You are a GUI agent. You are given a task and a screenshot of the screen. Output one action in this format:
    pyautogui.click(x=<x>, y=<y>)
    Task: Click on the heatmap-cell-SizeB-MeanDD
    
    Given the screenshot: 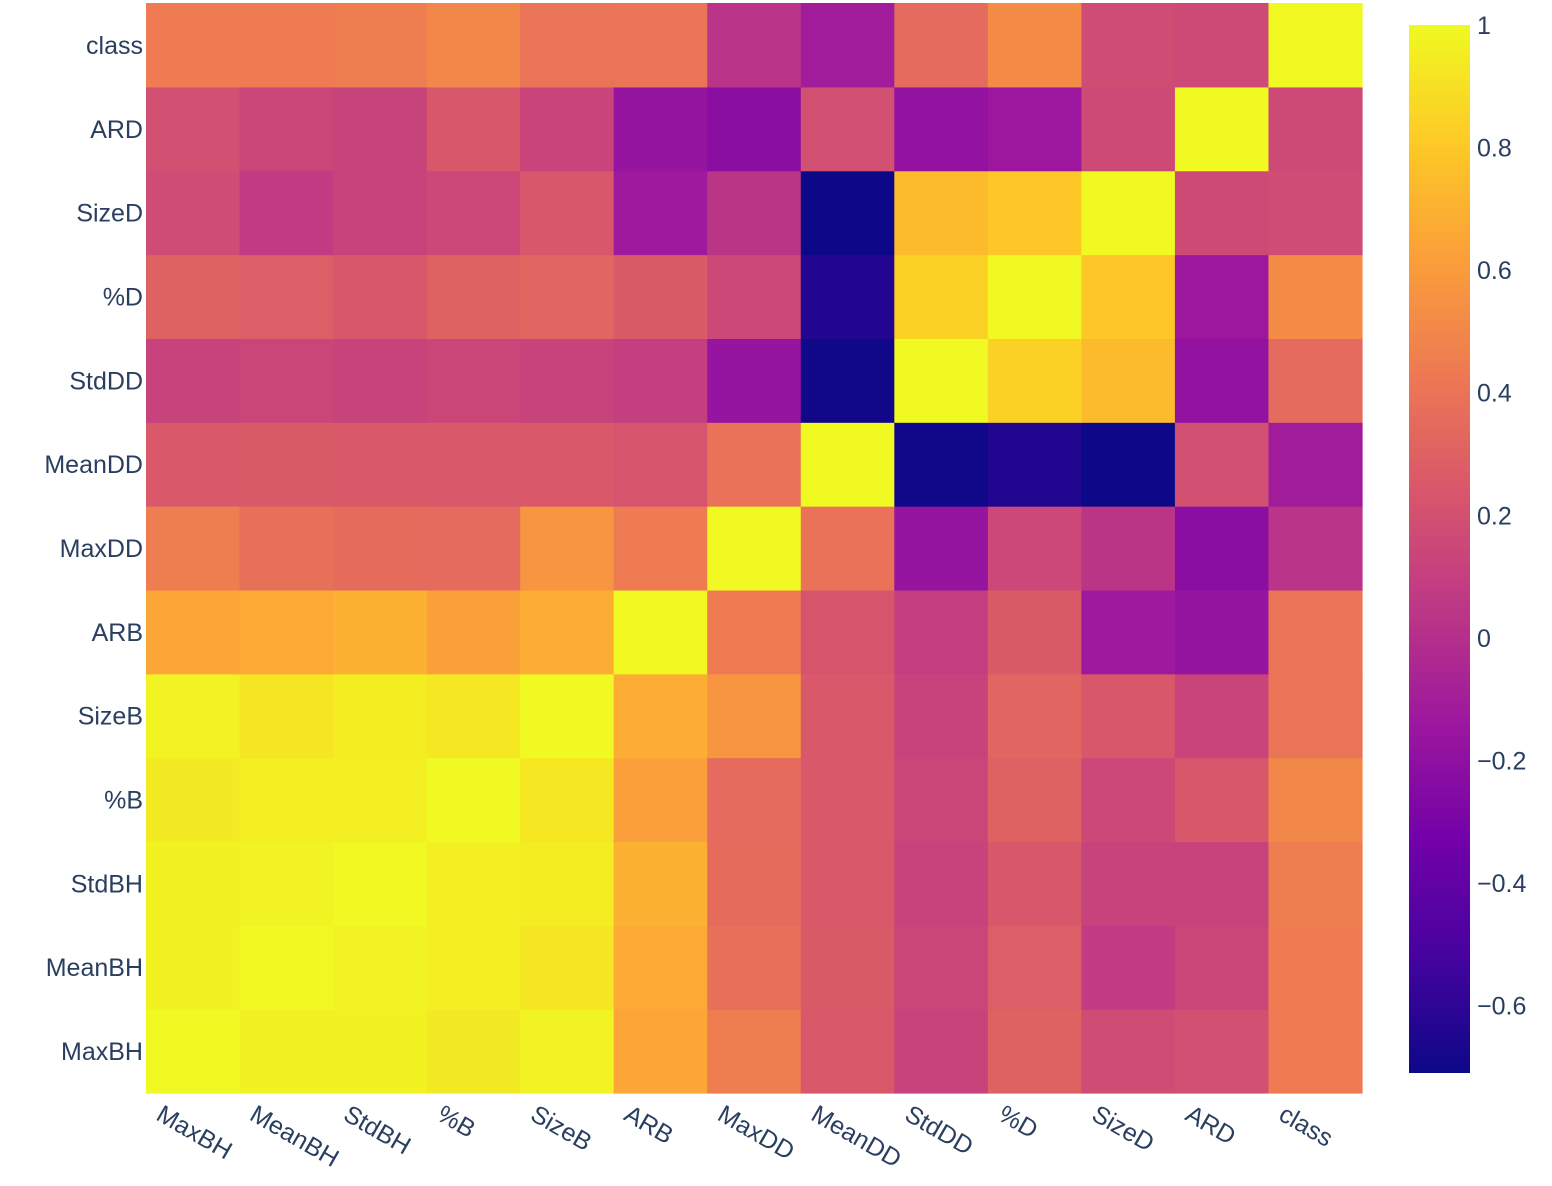 What is the action you would take?
    pyautogui.click(x=847, y=716)
    